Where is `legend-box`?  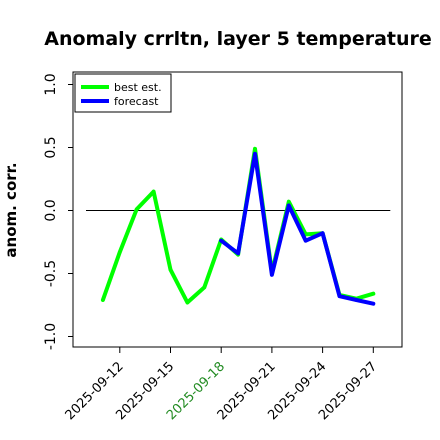
legend-box is located at coordinates (123, 93).